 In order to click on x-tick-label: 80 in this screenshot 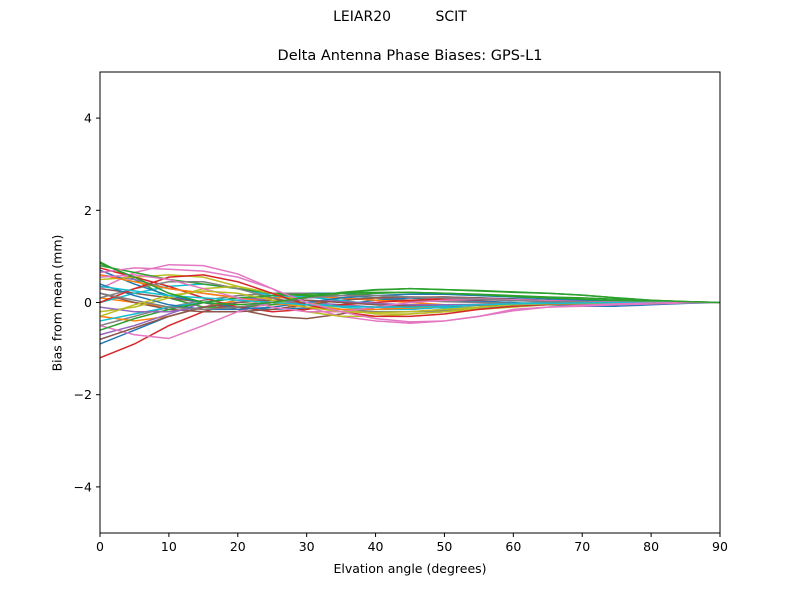, I will do `click(651, 546)`.